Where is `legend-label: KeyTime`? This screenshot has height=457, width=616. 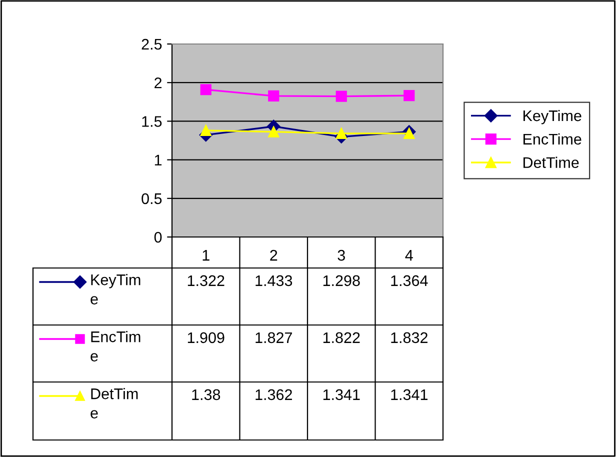 legend-label: KeyTime is located at coordinates (553, 117).